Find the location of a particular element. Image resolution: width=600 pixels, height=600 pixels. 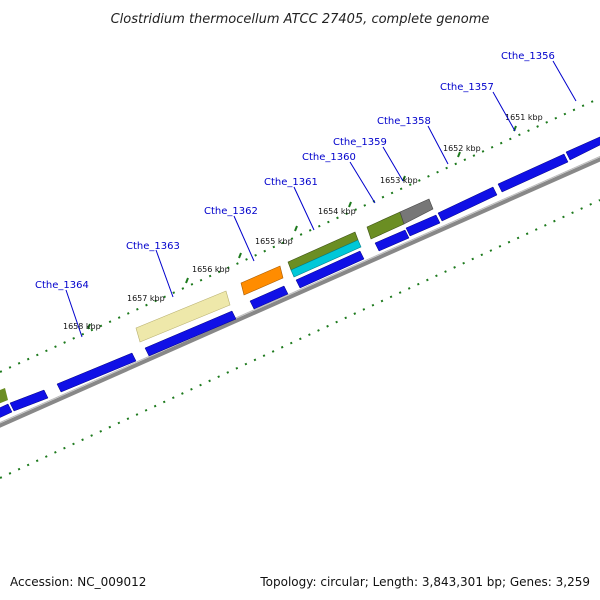

gene-label: Cthe_1363 is located at coordinates (153, 246).